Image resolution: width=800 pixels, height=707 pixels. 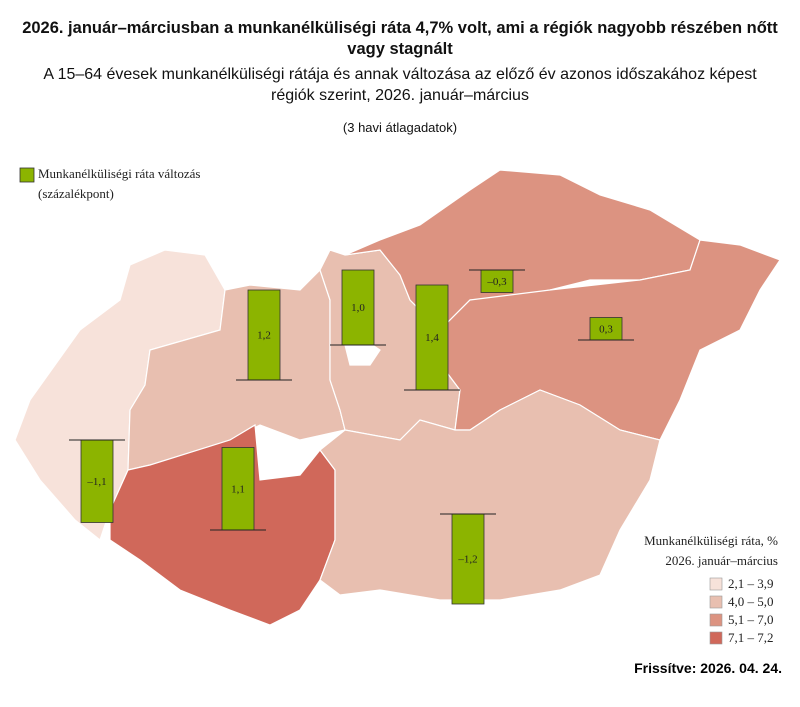 I want to click on bar-label: –0,3, so click(x=496, y=282).